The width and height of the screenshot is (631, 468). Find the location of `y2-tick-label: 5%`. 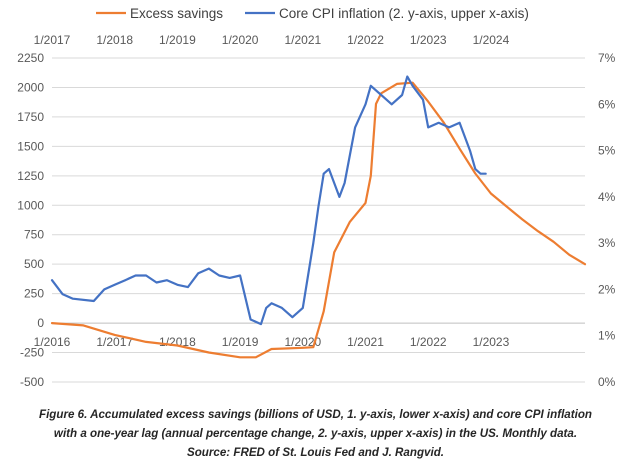

y2-tick-label: 5% is located at coordinates (607, 151).